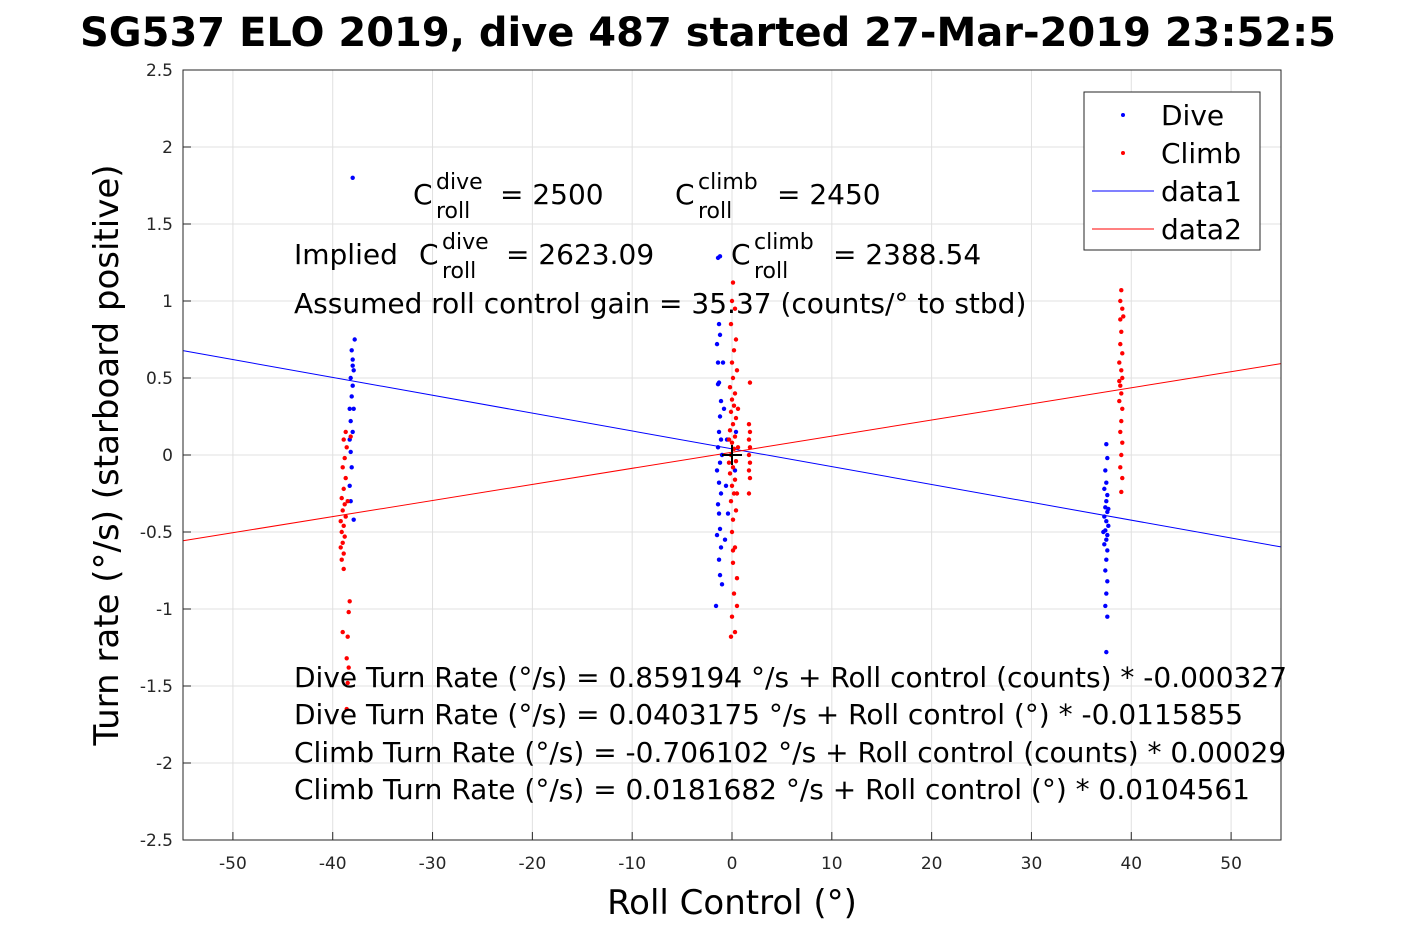 The image size is (1417, 945). What do you see at coordinates (685, 194) in the screenshot?
I see `c-climb-symbol: C` at bounding box center [685, 194].